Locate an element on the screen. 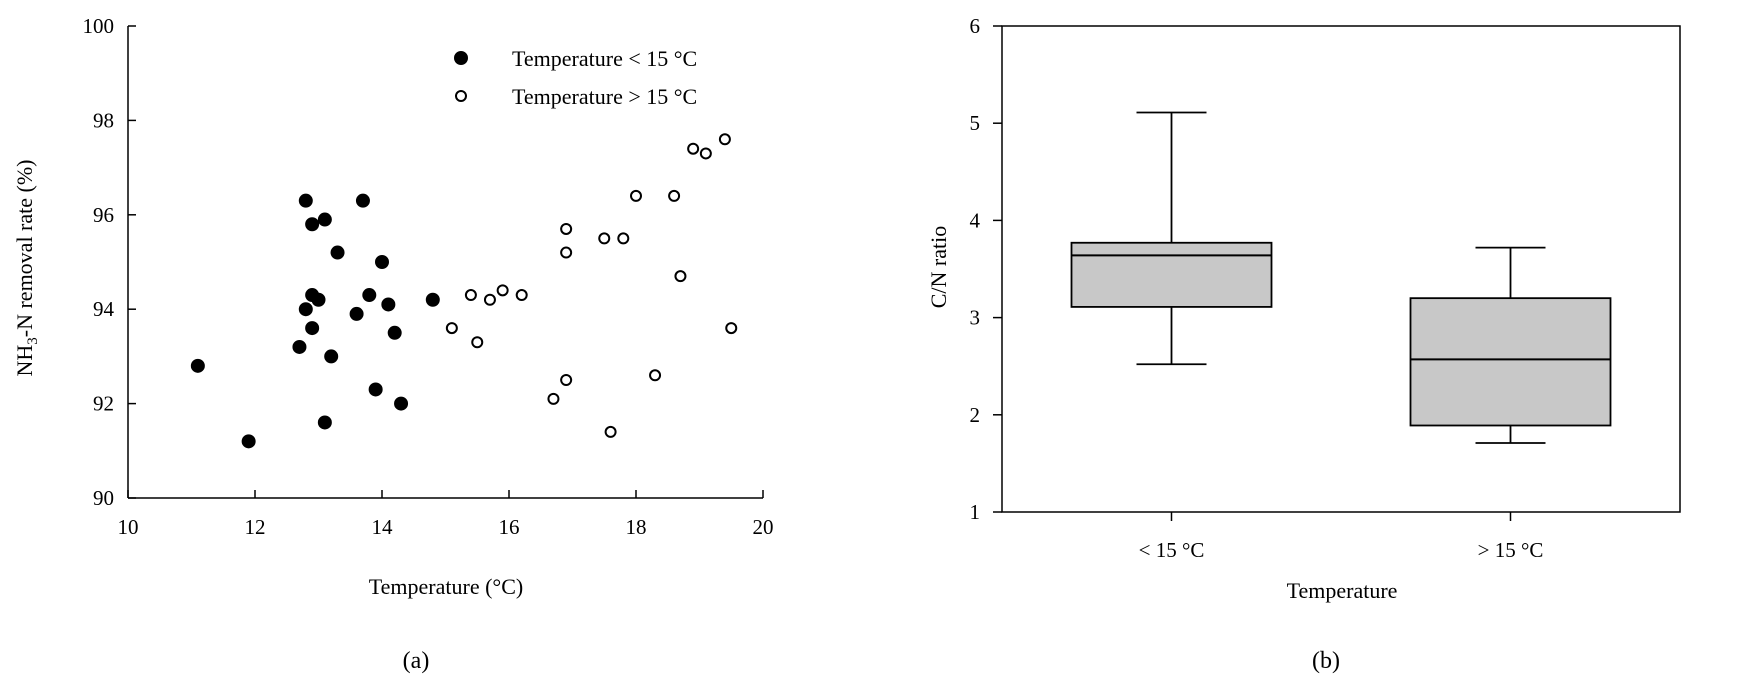  scatter-x-axis-title: Temperature (°C) is located at coordinates (446, 586).